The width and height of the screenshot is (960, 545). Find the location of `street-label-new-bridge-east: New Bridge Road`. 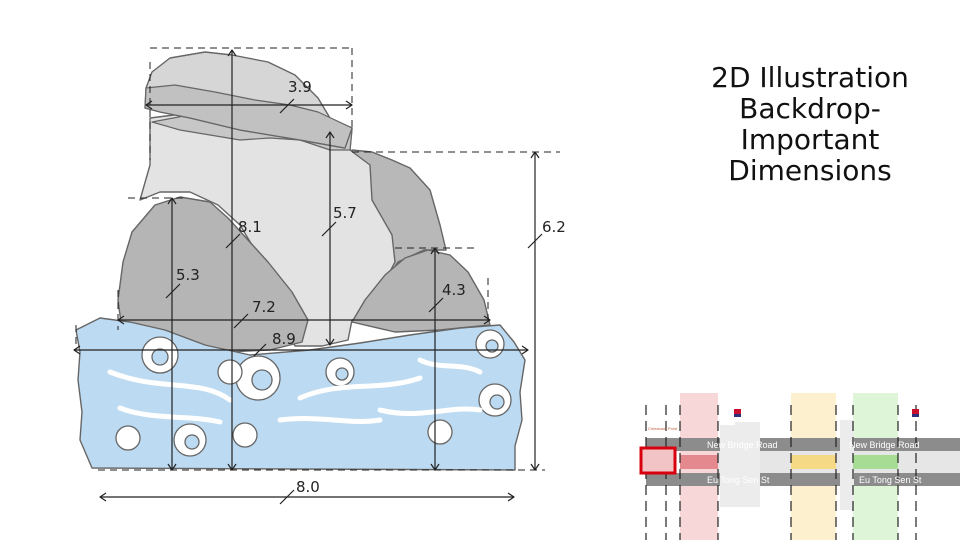

street-label-new-bridge-east: New Bridge Road is located at coordinates (884, 445).